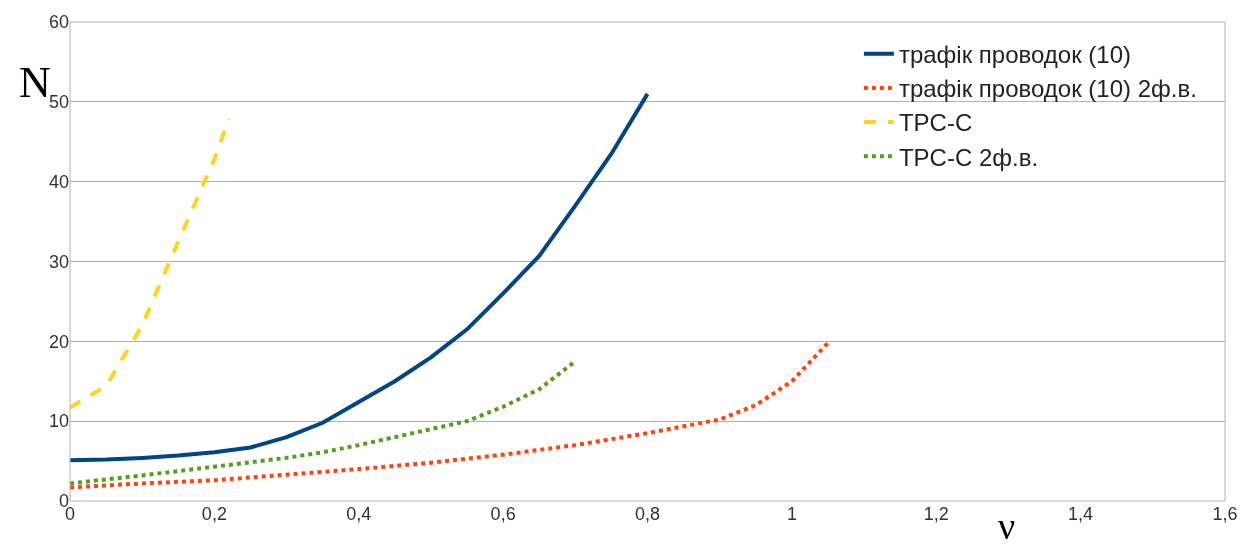 The width and height of the screenshot is (1255, 556). Describe the element at coordinates (503, 514) in the screenshot. I see `x-tick-label: 0,6` at that location.